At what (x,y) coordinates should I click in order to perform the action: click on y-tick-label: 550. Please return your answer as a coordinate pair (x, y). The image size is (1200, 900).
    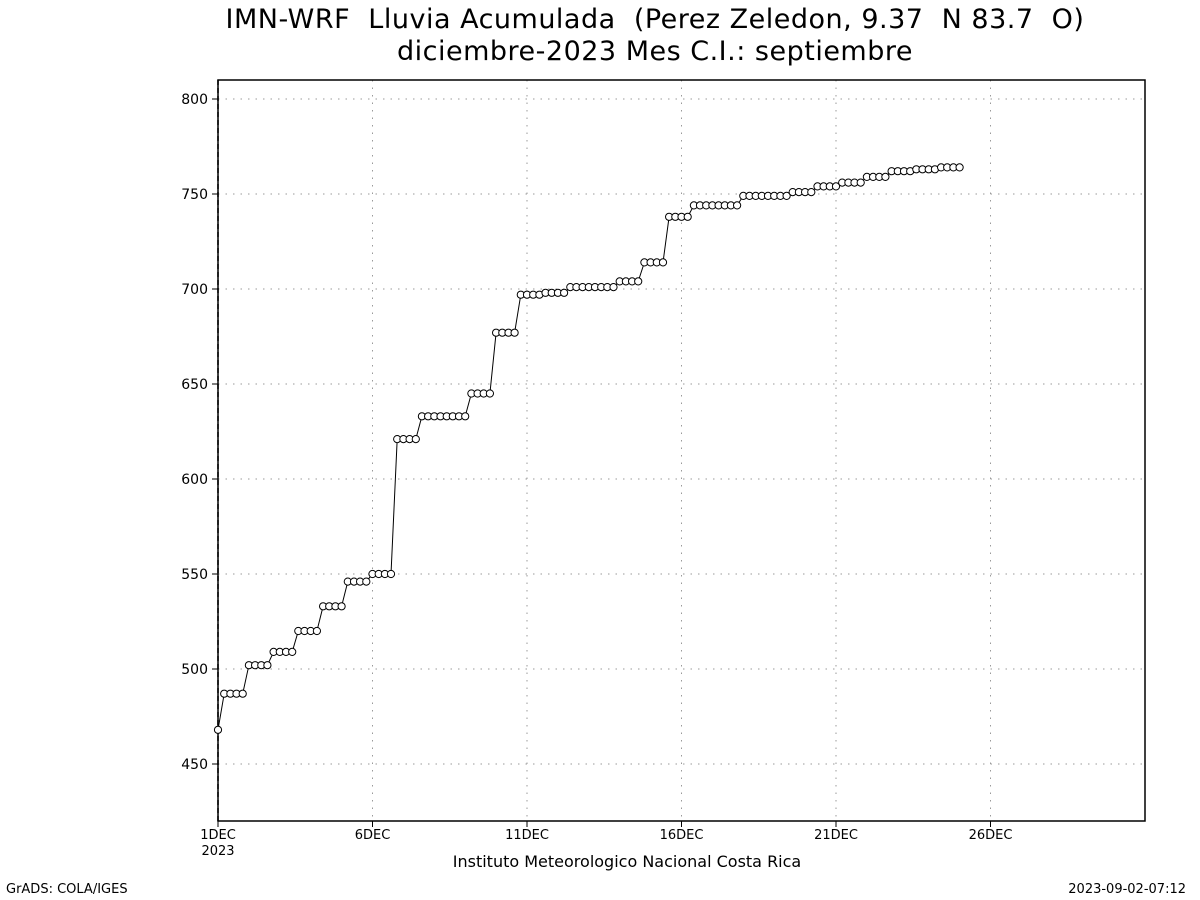
    Looking at the image, I should click on (194, 575).